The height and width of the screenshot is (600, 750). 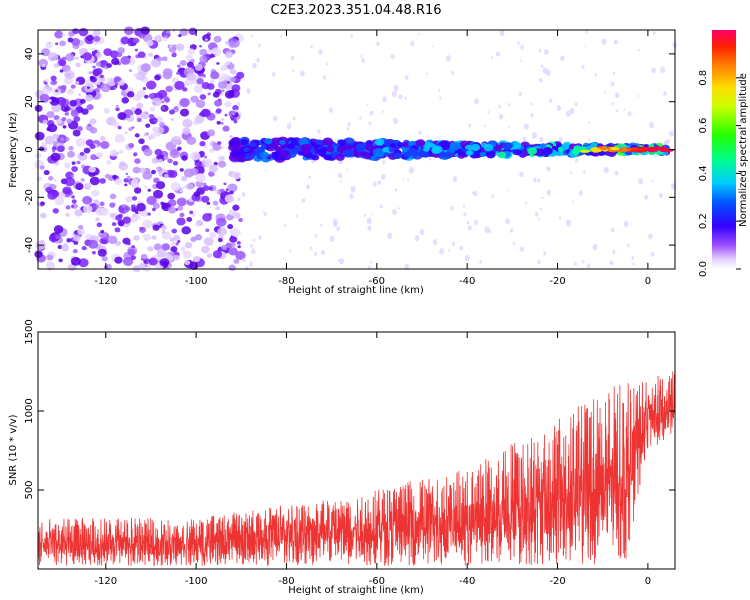 I want to click on x-tick-label: -20, so click(x=557, y=581).